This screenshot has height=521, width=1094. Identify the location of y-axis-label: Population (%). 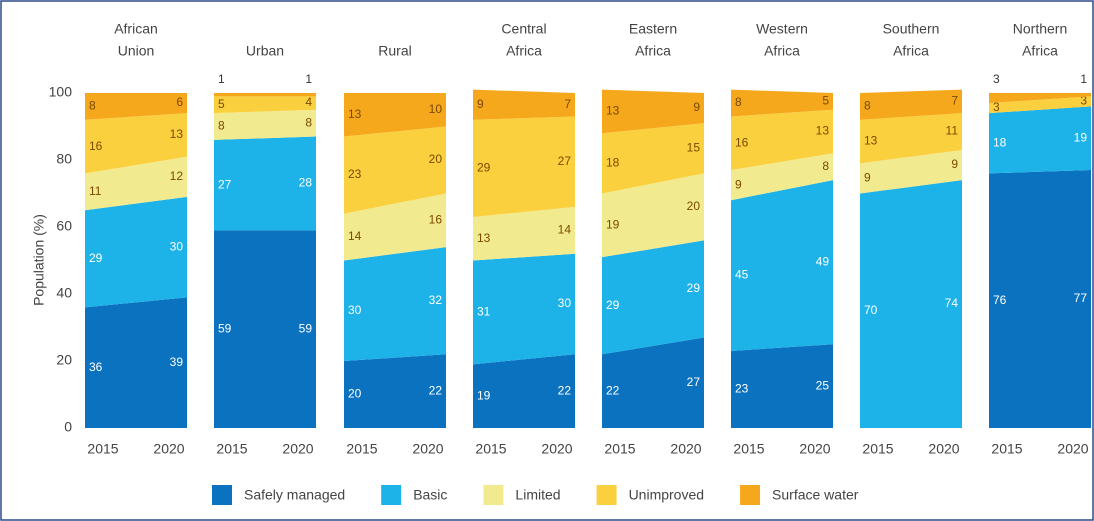
(39, 260).